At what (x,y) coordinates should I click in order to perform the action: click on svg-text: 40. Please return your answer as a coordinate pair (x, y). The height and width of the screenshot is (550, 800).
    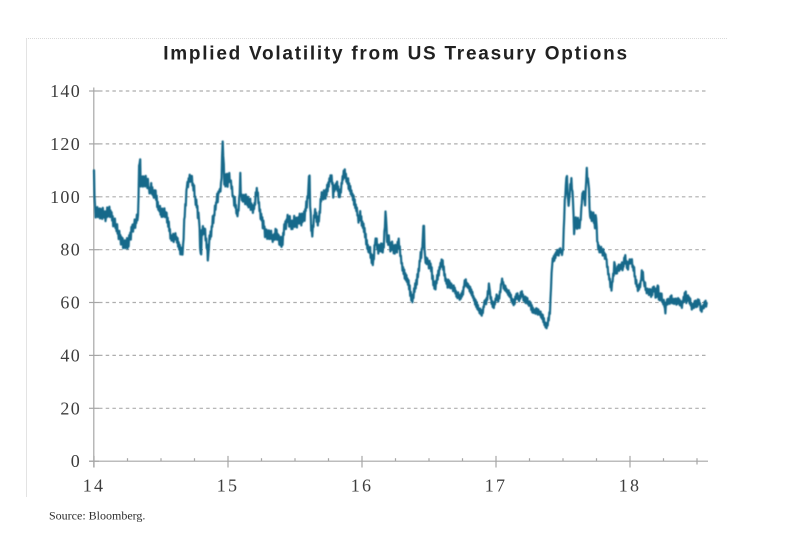
    Looking at the image, I should click on (70, 355).